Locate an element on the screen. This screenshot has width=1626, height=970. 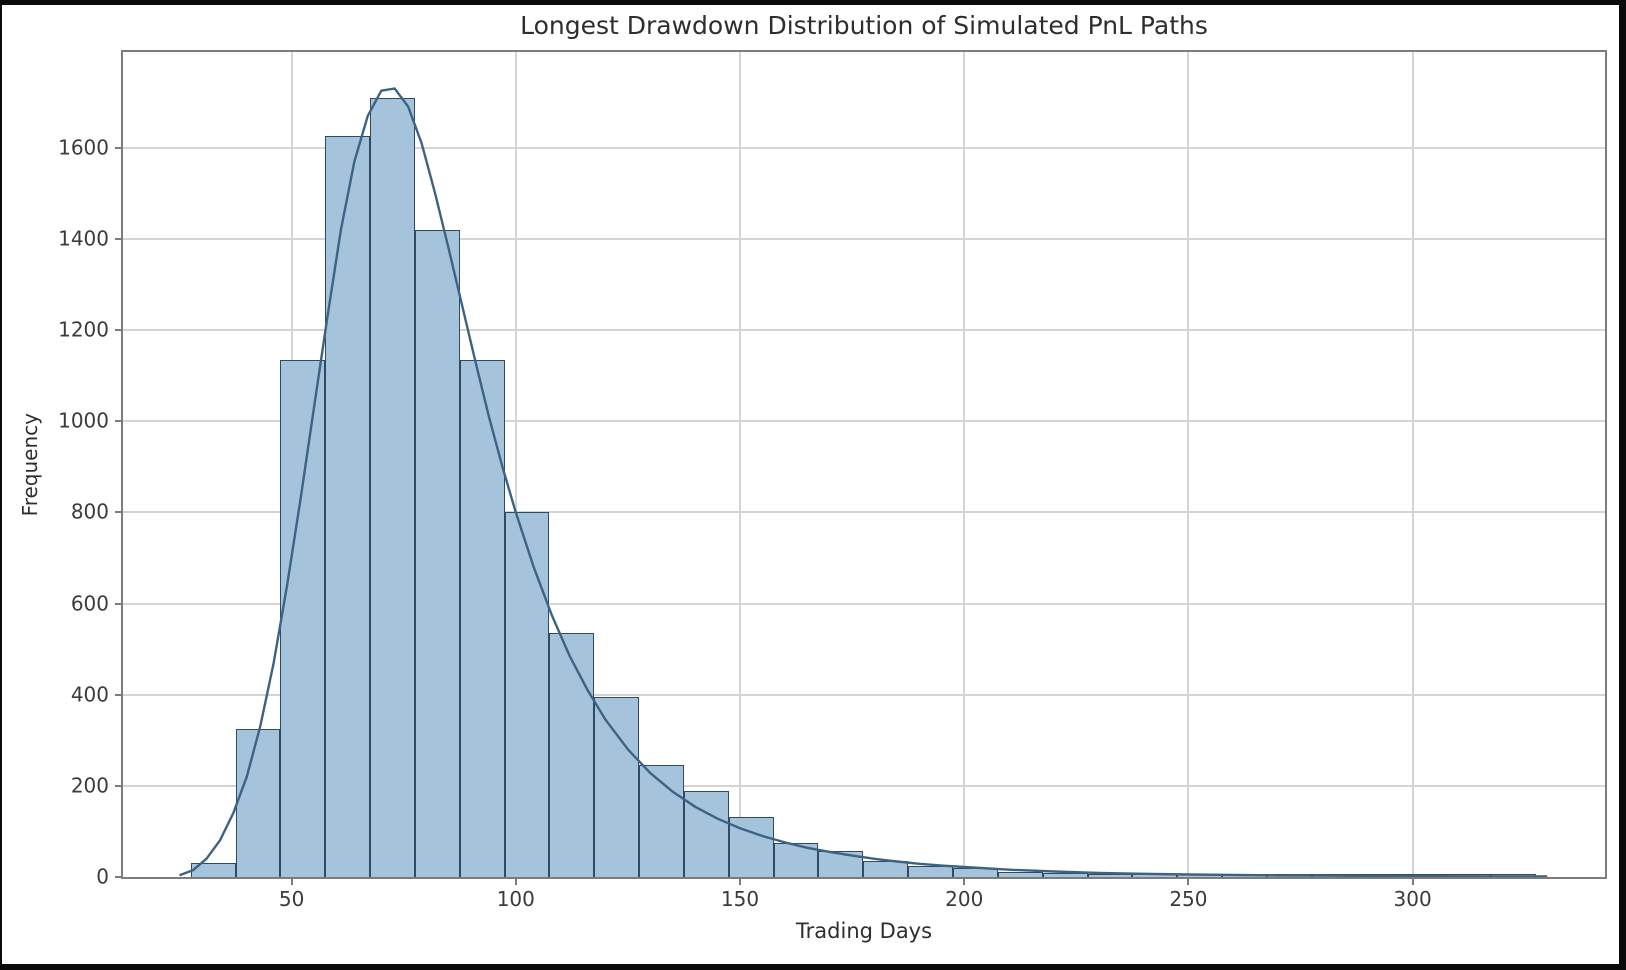
x-axis-label: Trading Days is located at coordinates (864, 931).